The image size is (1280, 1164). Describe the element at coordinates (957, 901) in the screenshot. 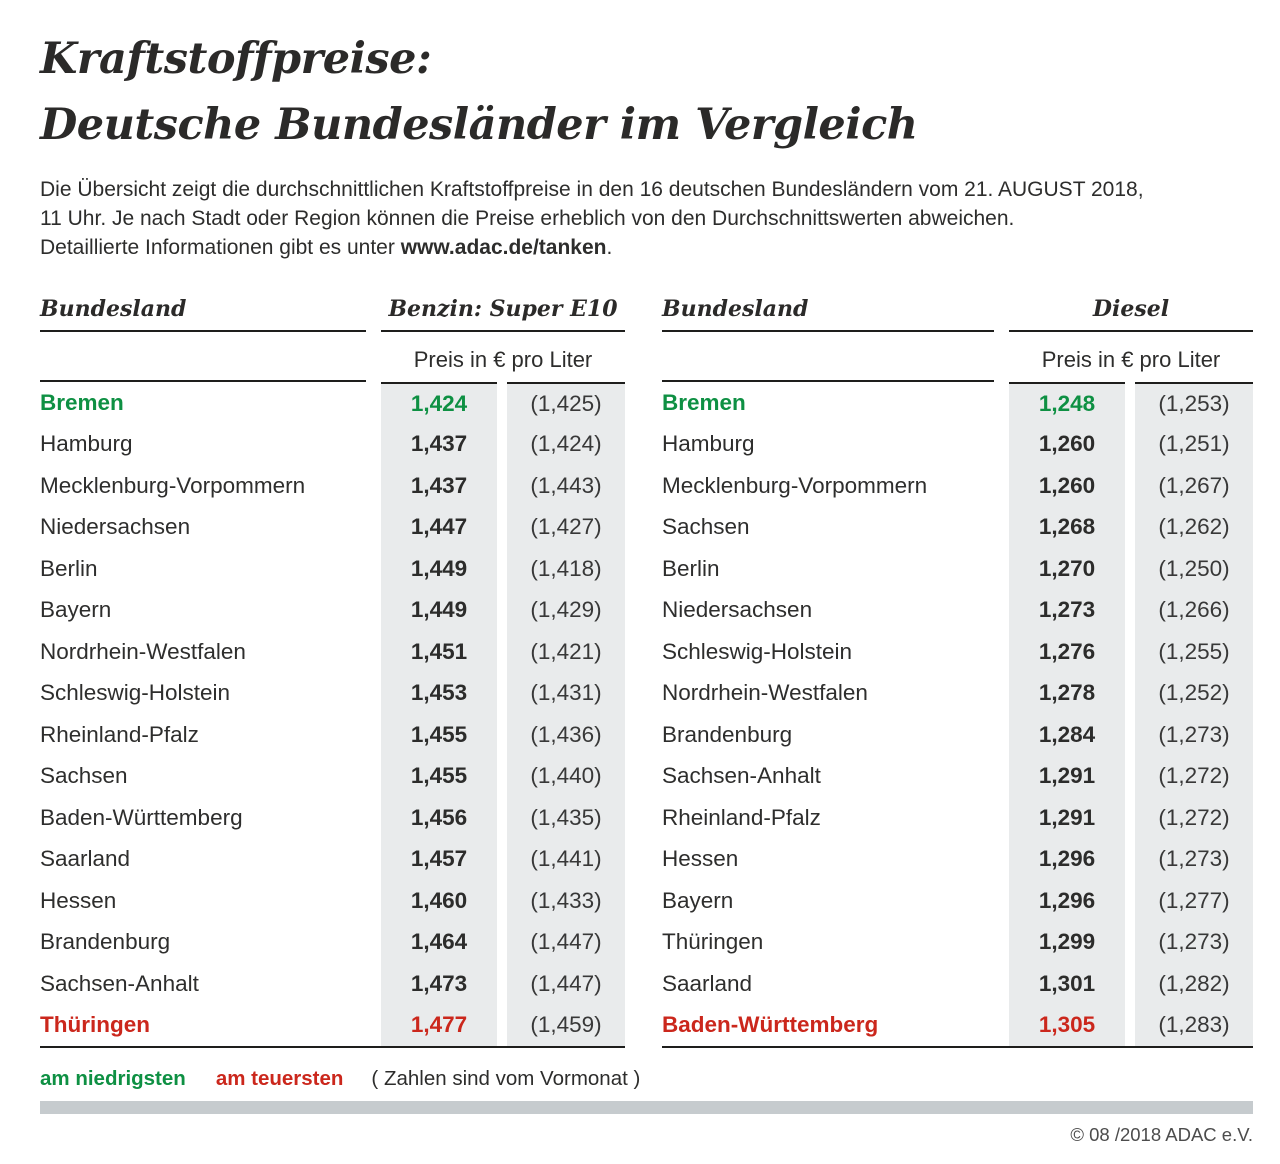

I see `table-row: Bayern 1,296 (1,277)` at that location.